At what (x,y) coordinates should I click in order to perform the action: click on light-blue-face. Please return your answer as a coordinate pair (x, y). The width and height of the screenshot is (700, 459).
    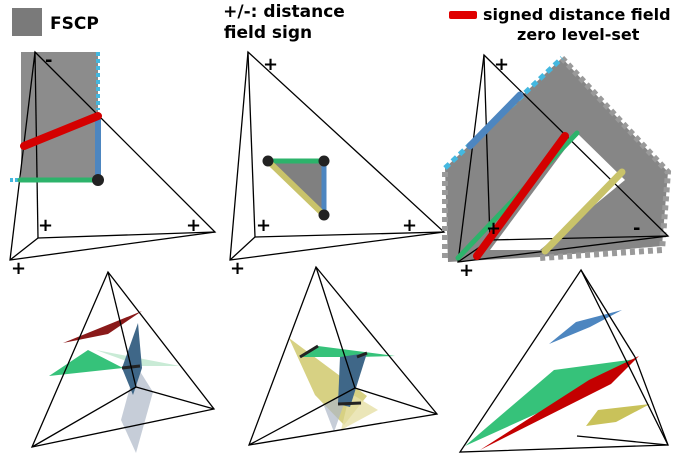
    Looking at the image, I should click on (137, 409).